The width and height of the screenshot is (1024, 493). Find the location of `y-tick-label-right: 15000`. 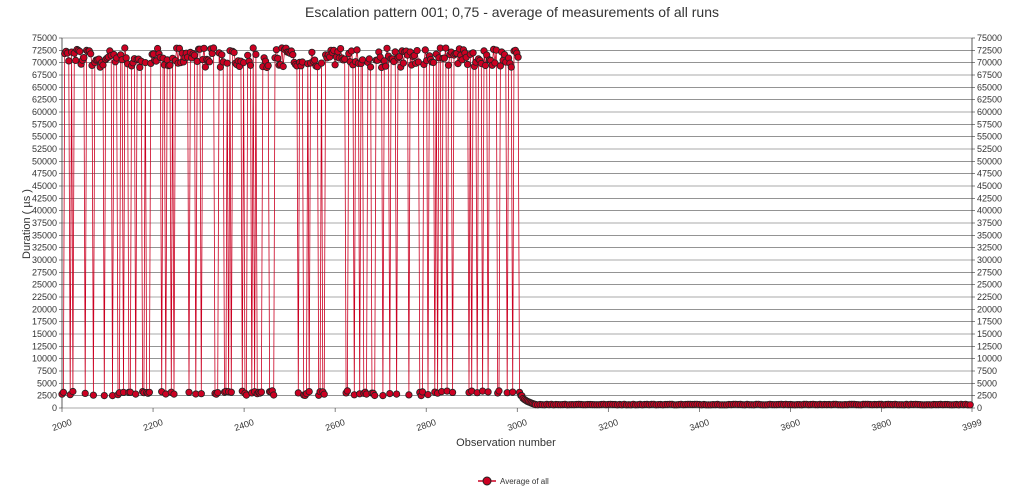

y-tick-label-right: 15000 is located at coordinates (989, 334).